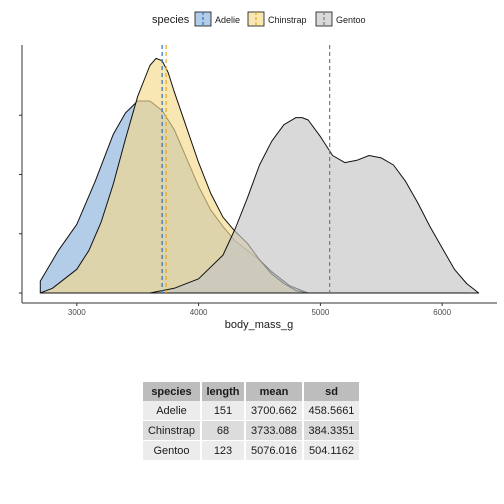 The height and width of the screenshot is (504, 504). What do you see at coordinates (274, 391) in the screenshot?
I see `table-header: mean` at bounding box center [274, 391].